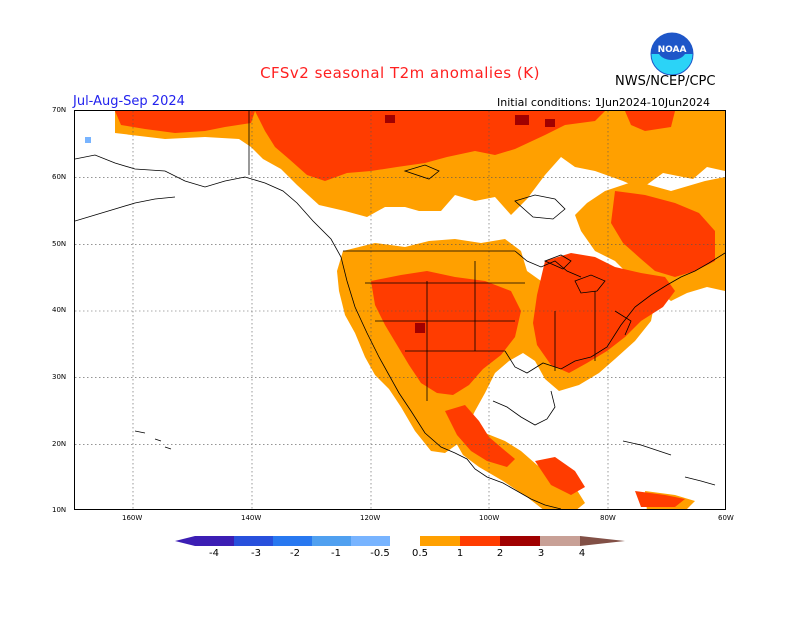 The image size is (800, 618). I want to click on legend-label: 2, so click(500, 553).